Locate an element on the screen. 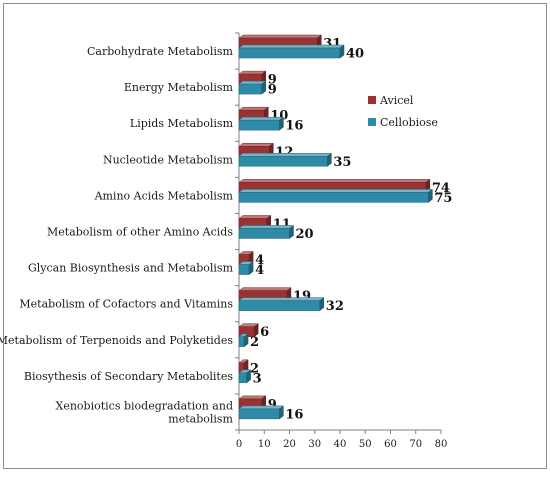  legend: Avicel Cellobiose is located at coordinates (403, 111).